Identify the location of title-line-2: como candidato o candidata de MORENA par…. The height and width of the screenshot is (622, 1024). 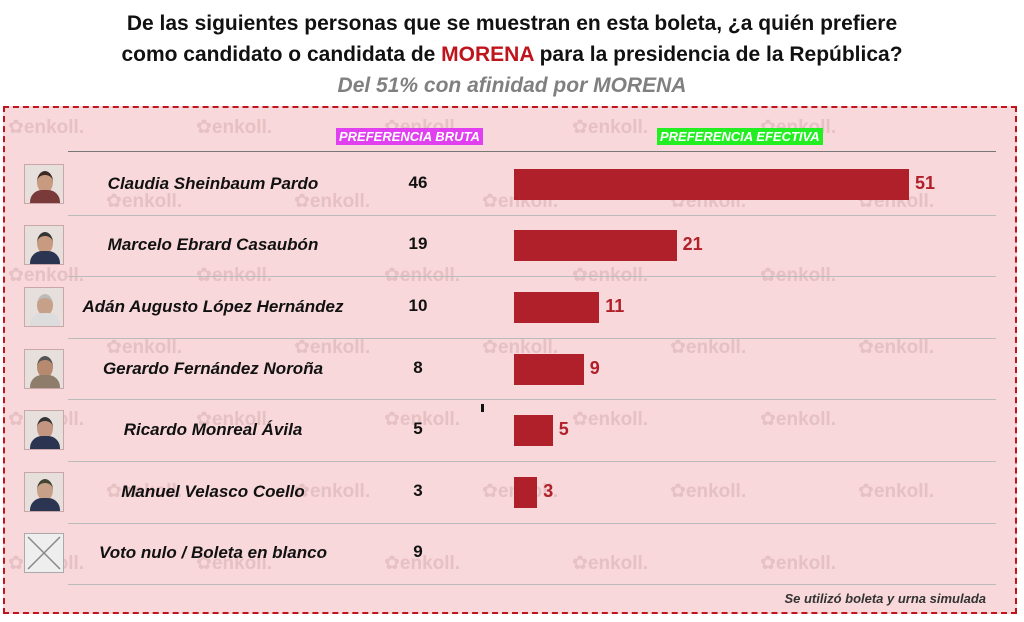
(512, 54).